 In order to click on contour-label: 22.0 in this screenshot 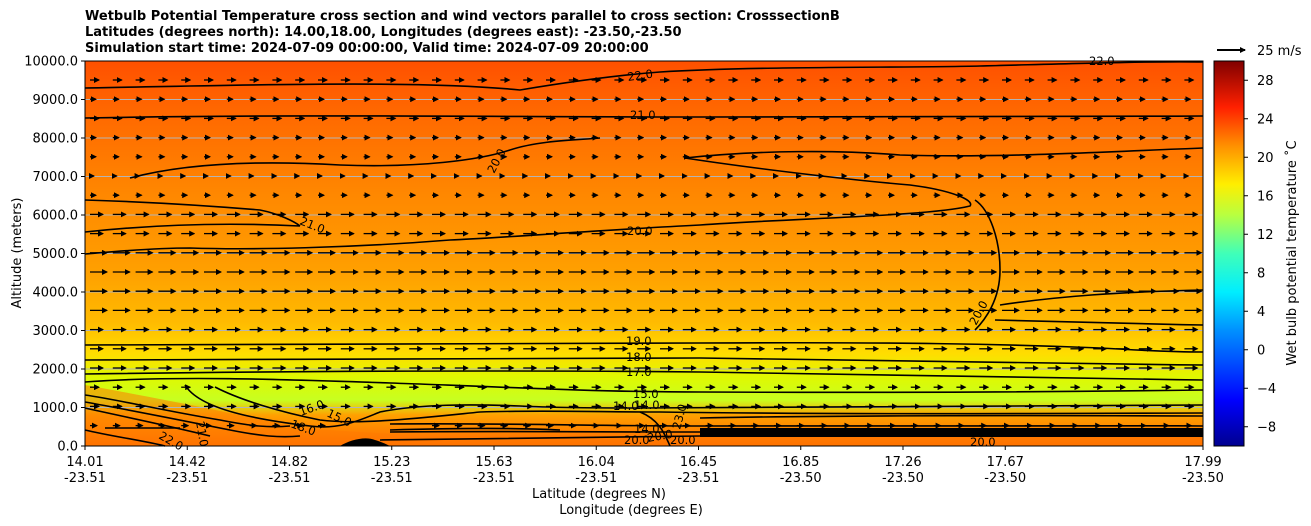, I will do `click(639, 75)`.